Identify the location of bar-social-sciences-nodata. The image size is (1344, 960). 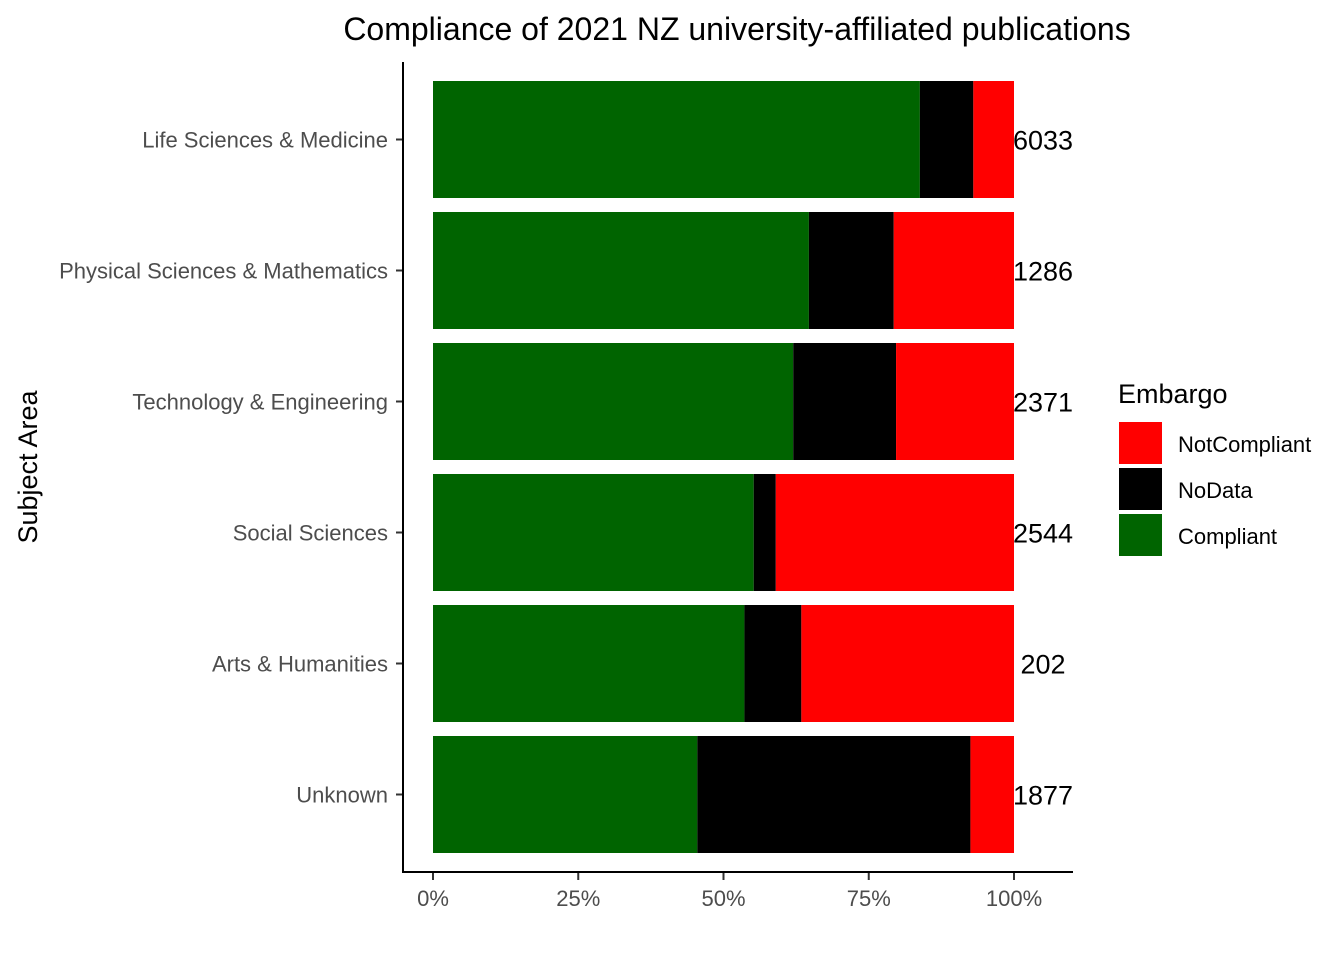
(764, 532).